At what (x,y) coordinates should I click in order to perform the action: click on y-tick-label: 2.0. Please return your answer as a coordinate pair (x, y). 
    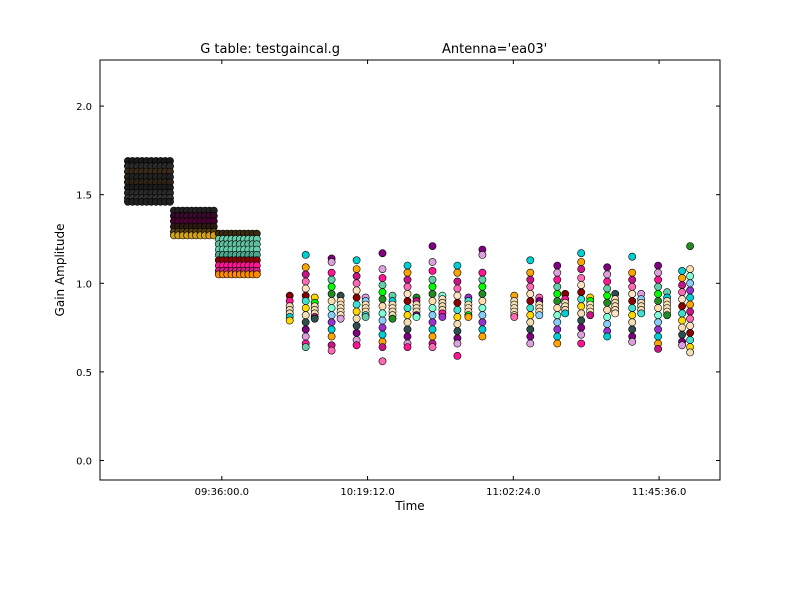
    Looking at the image, I should click on (84, 107).